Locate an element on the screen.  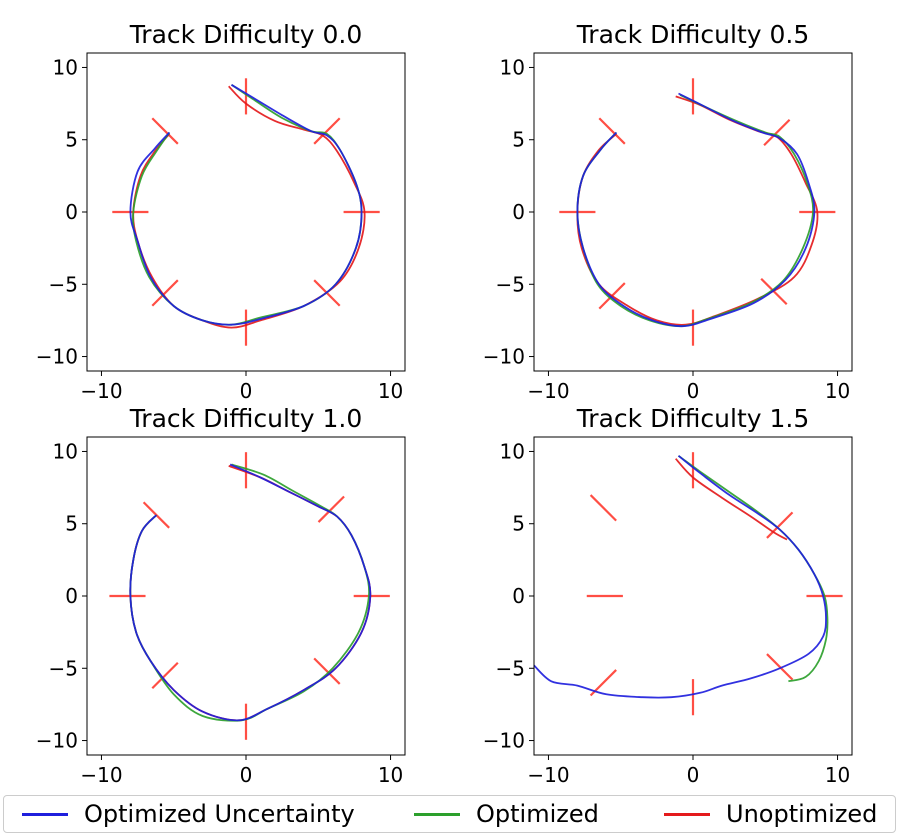
chart-title: Track Difficulty 0.0 is located at coordinates (246, 34).